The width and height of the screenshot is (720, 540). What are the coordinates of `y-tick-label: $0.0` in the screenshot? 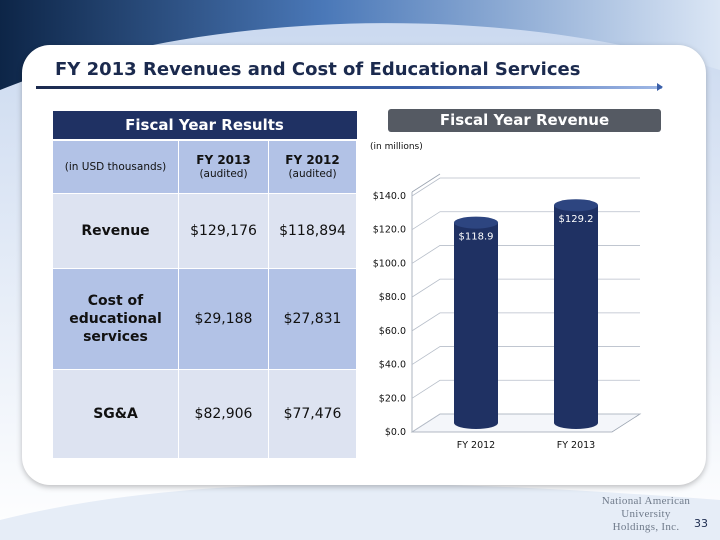 It's located at (395, 432).